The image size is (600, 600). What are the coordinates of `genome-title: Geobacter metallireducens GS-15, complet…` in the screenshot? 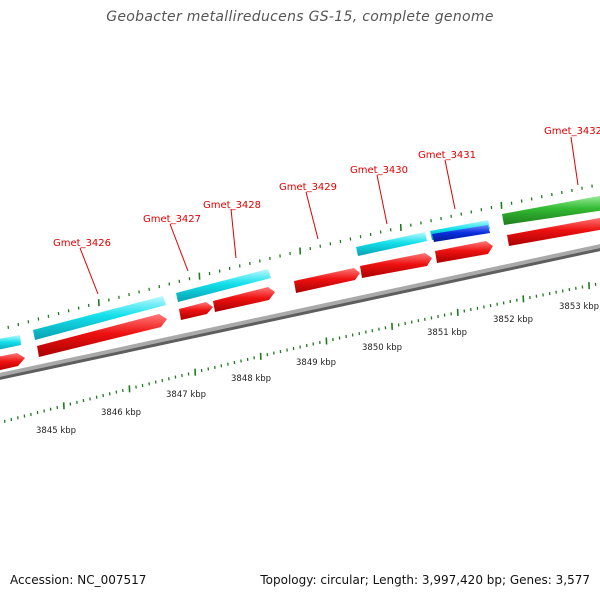 It's located at (300, 17).